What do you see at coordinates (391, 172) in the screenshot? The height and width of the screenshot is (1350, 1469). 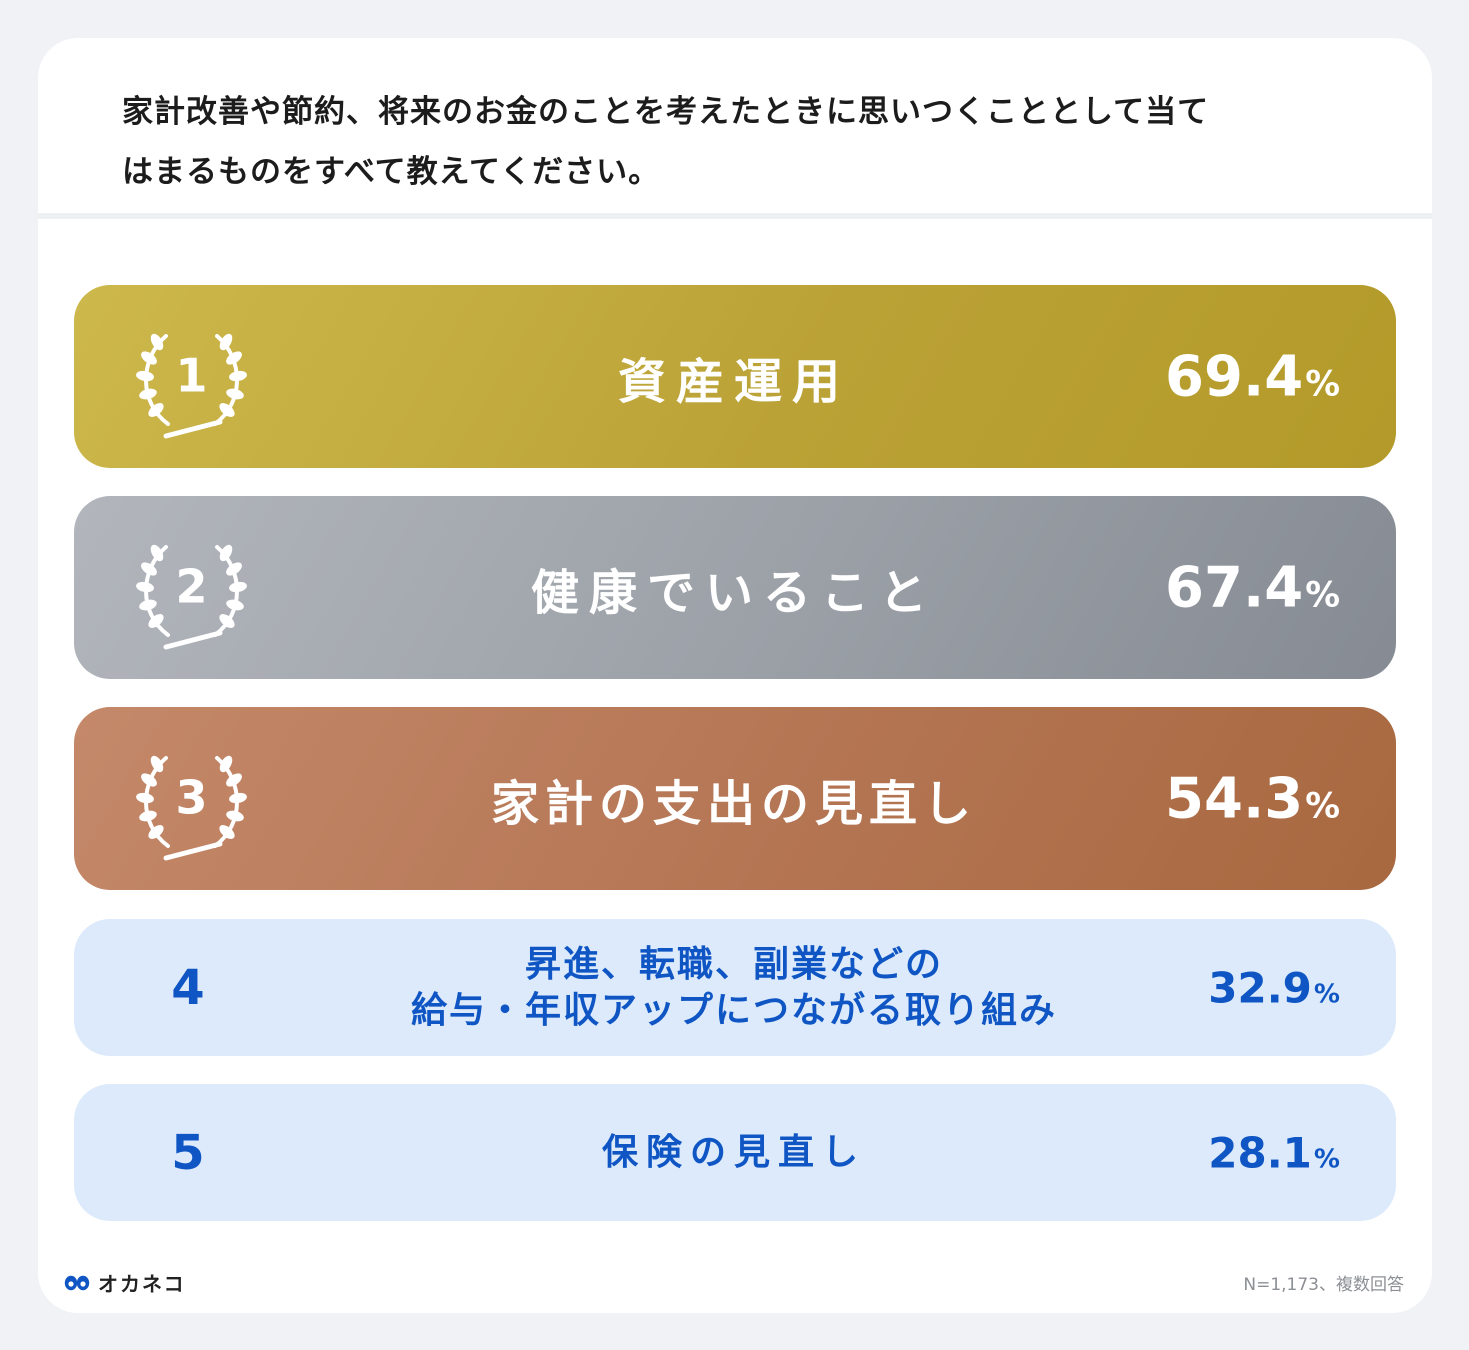 I see `question-line-2: はまるものをすべて教えてください。` at bounding box center [391, 172].